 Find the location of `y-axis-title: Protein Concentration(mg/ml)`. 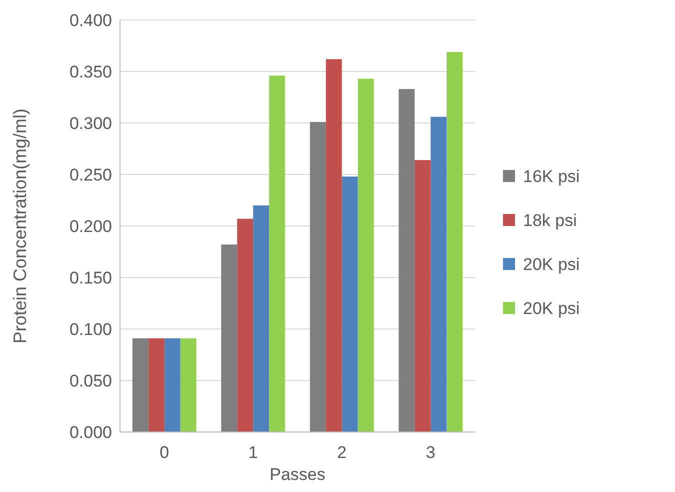

y-axis-title: Protein Concentration(mg/ml) is located at coordinates (20, 226).